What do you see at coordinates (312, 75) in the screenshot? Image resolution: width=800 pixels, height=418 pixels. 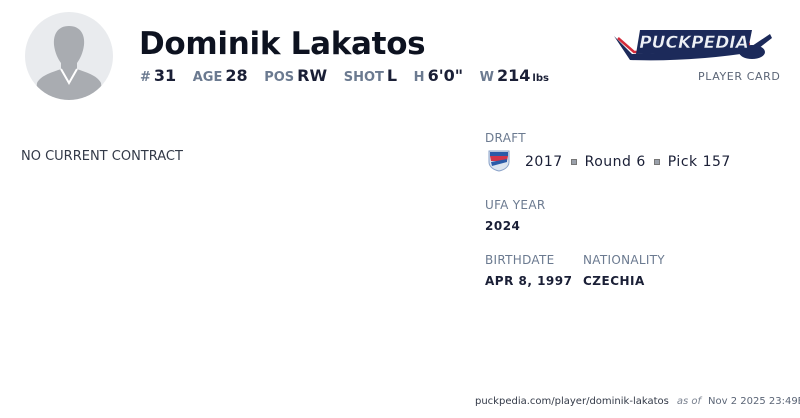 I see `stat-pos-value: RW` at bounding box center [312, 75].